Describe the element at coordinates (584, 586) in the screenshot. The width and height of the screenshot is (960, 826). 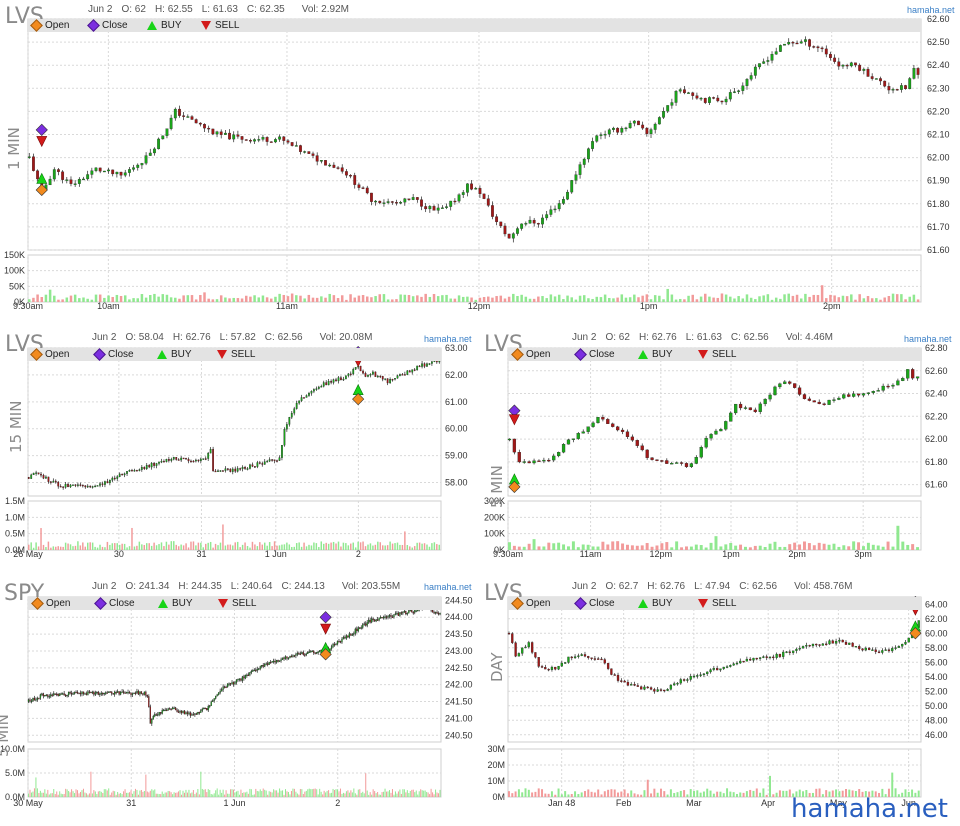
I see `header-date: Jun 2` at that location.